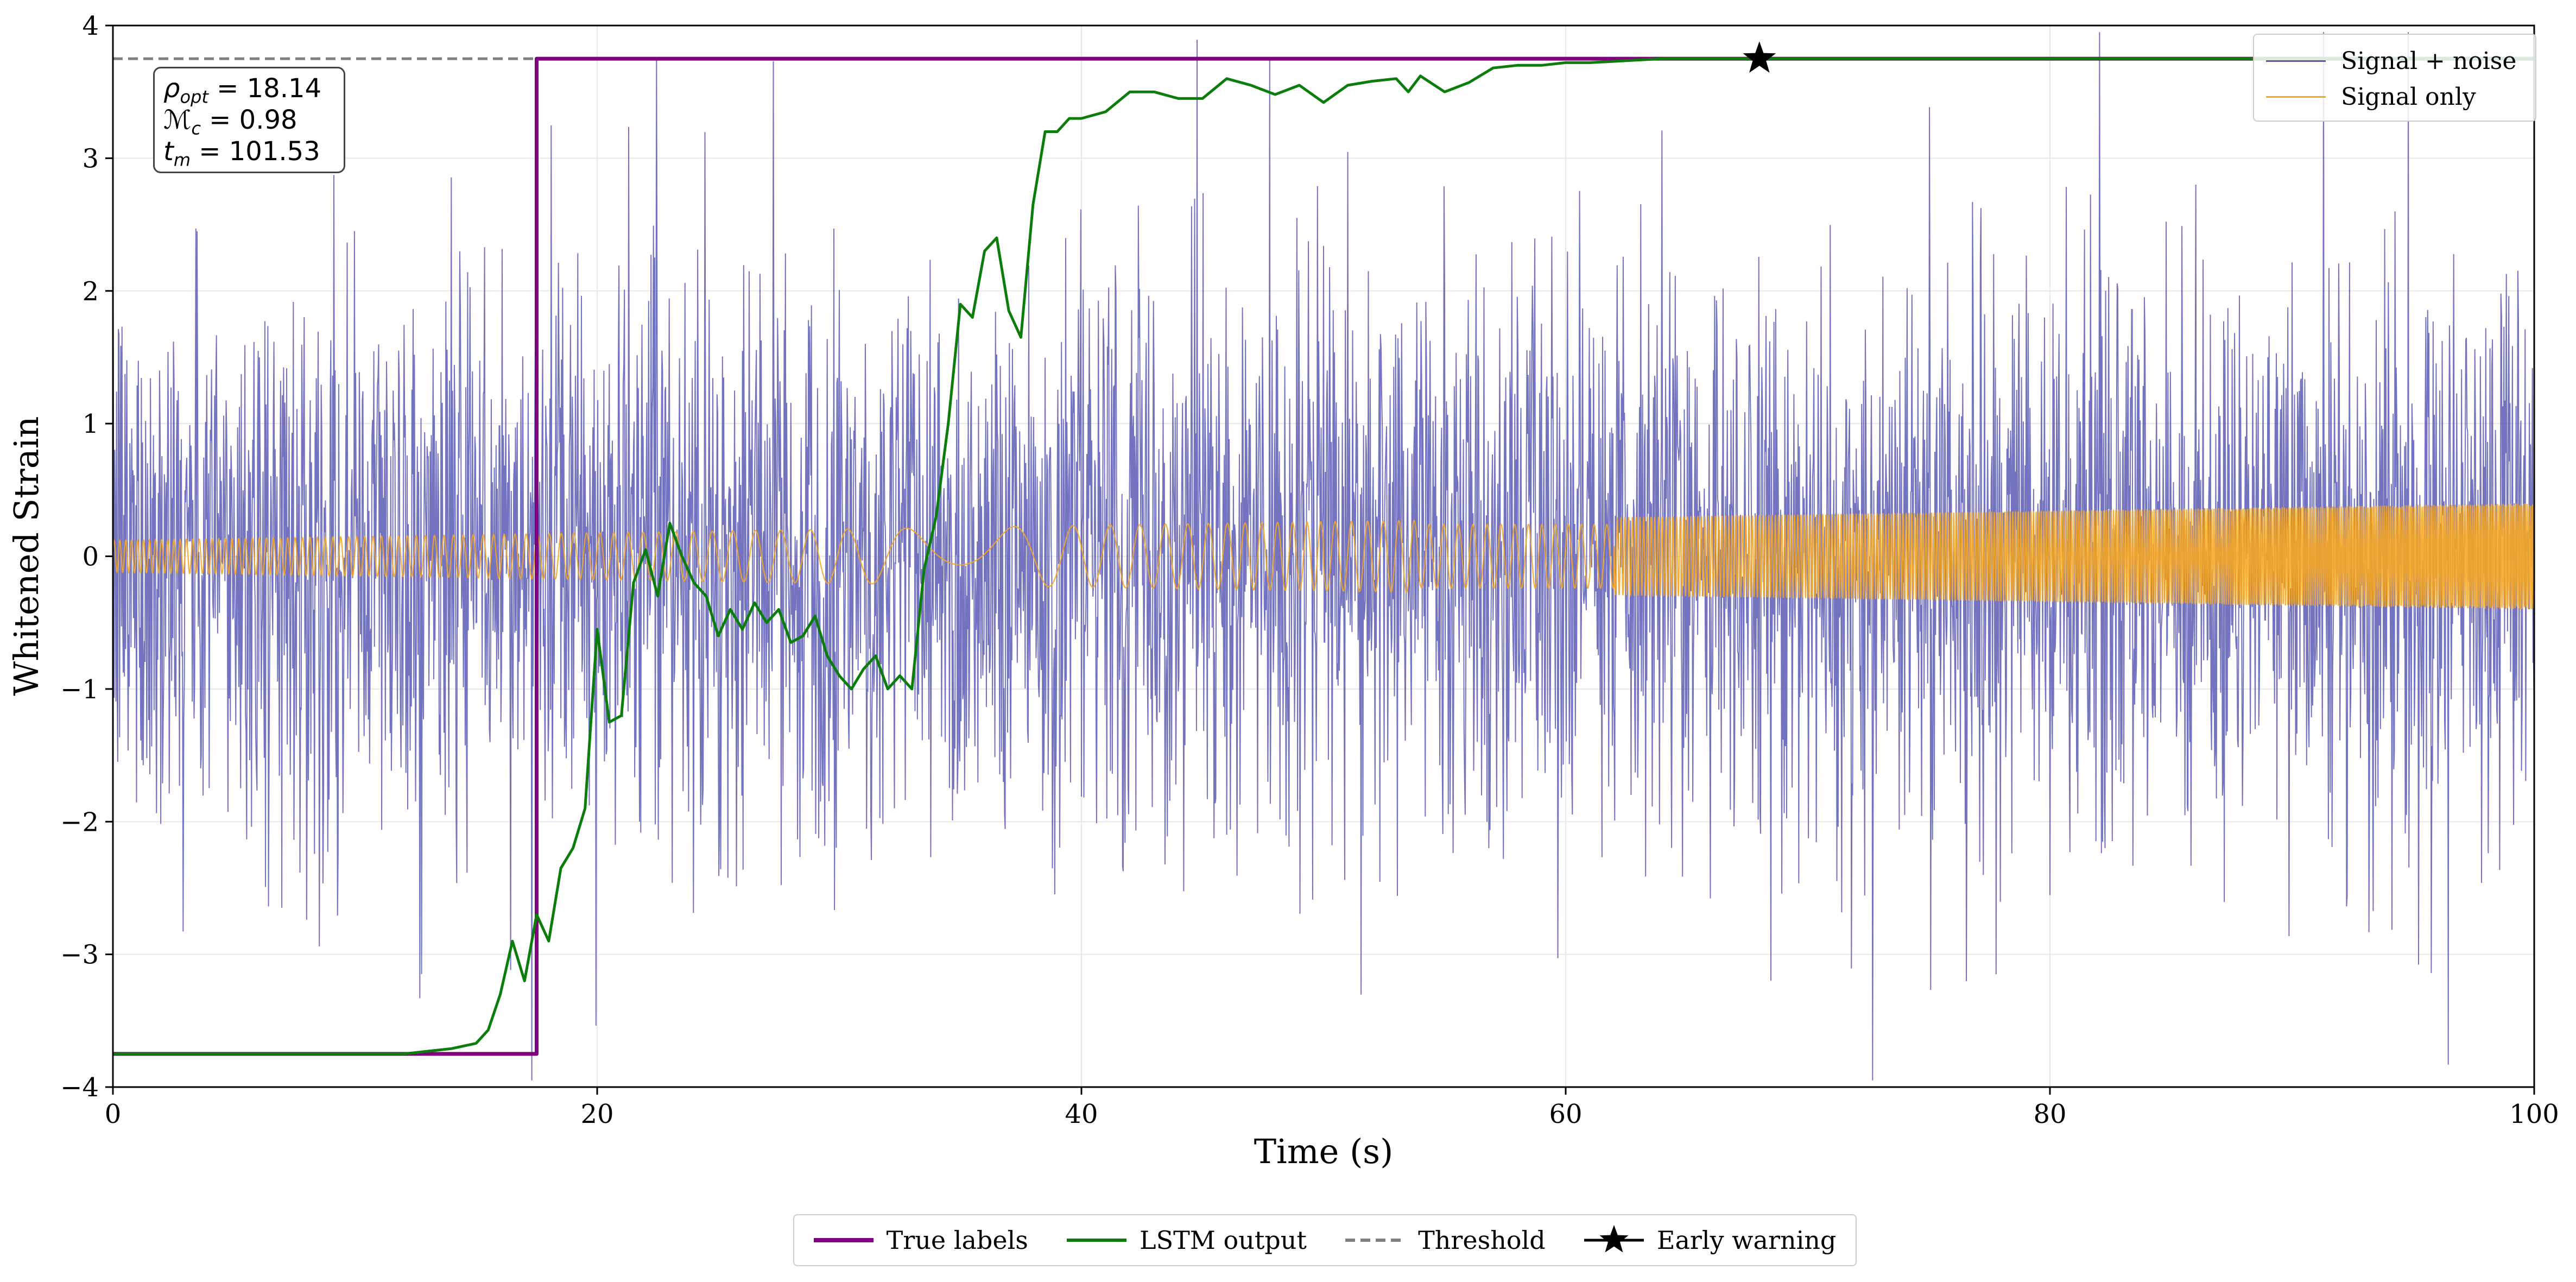 This screenshot has height=1282, width=2576. What do you see at coordinates (274, 151) in the screenshot?
I see `merger-time-value: 101.53` at bounding box center [274, 151].